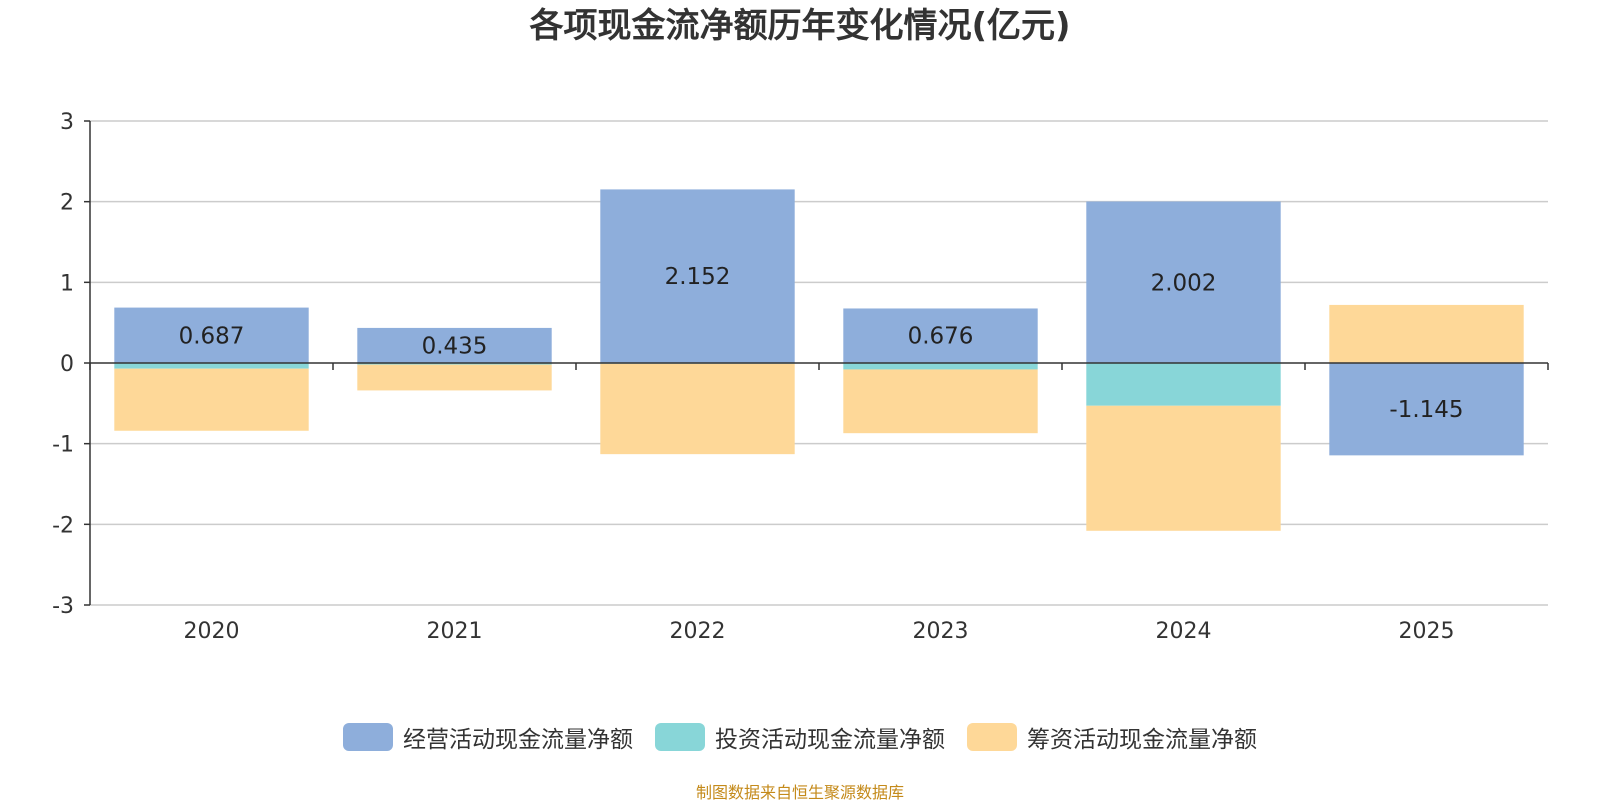  Describe the element at coordinates (67, 283) in the screenshot. I see `y-tick-label: 1` at that location.